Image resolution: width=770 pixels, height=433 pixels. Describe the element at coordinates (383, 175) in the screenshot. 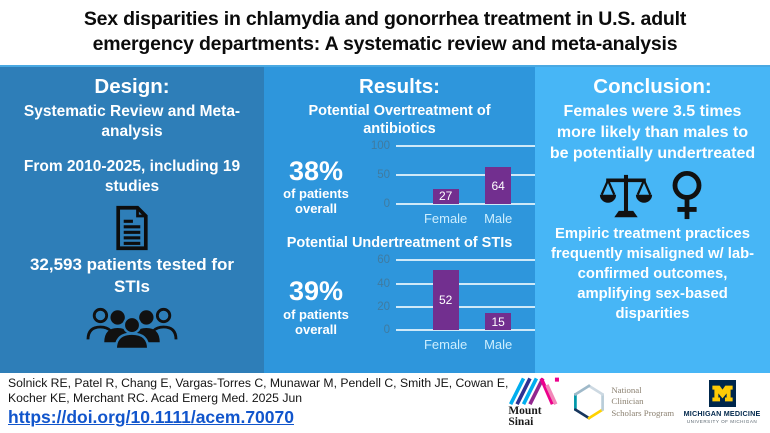

I see `y-axis-tick: 50` at that location.